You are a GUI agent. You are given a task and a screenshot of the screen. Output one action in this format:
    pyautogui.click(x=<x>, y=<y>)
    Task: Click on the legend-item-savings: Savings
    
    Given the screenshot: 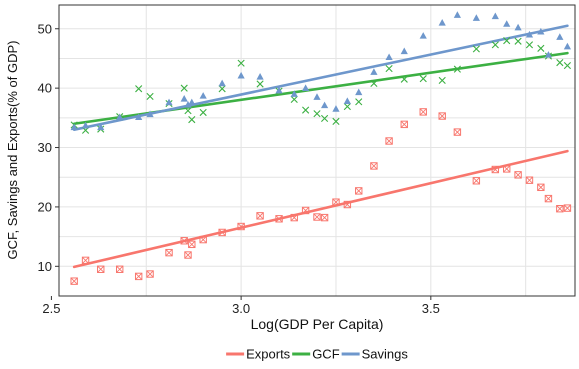 What is the action you would take?
    pyautogui.click(x=375, y=354)
    